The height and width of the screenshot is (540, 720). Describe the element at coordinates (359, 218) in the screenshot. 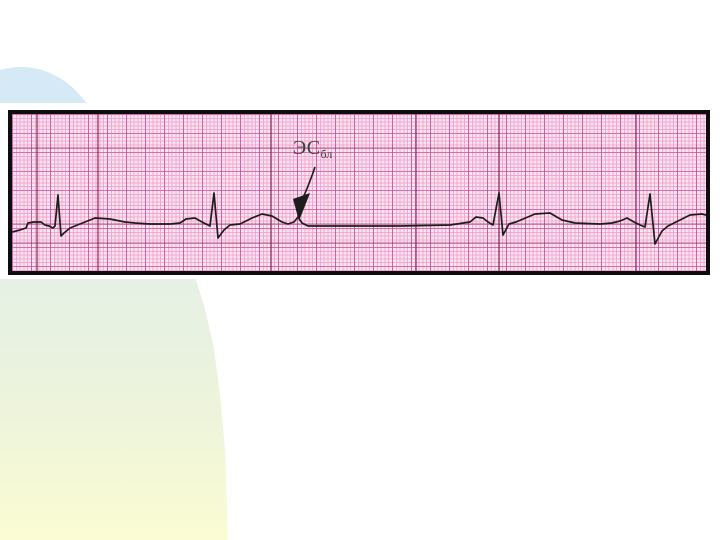

I see `ecg-trace` at that location.